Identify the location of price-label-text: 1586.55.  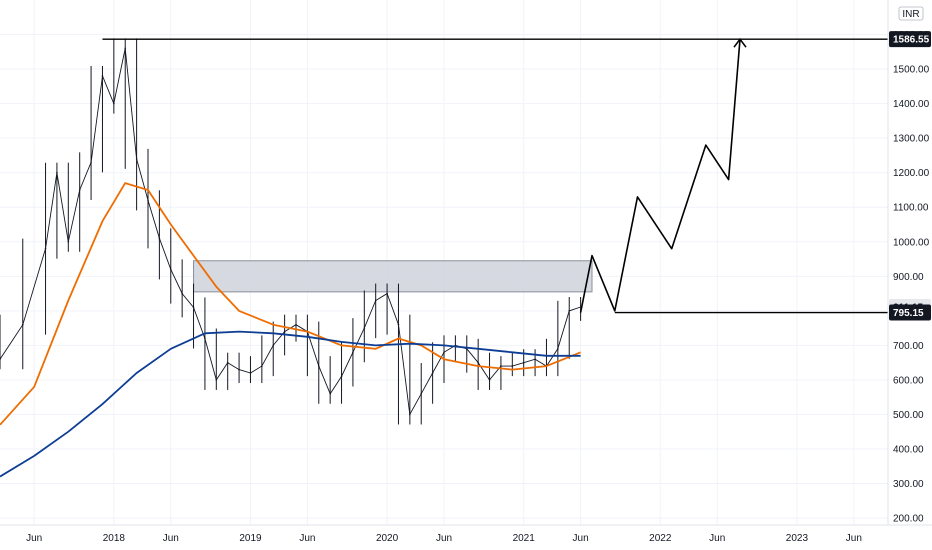
(911, 40).